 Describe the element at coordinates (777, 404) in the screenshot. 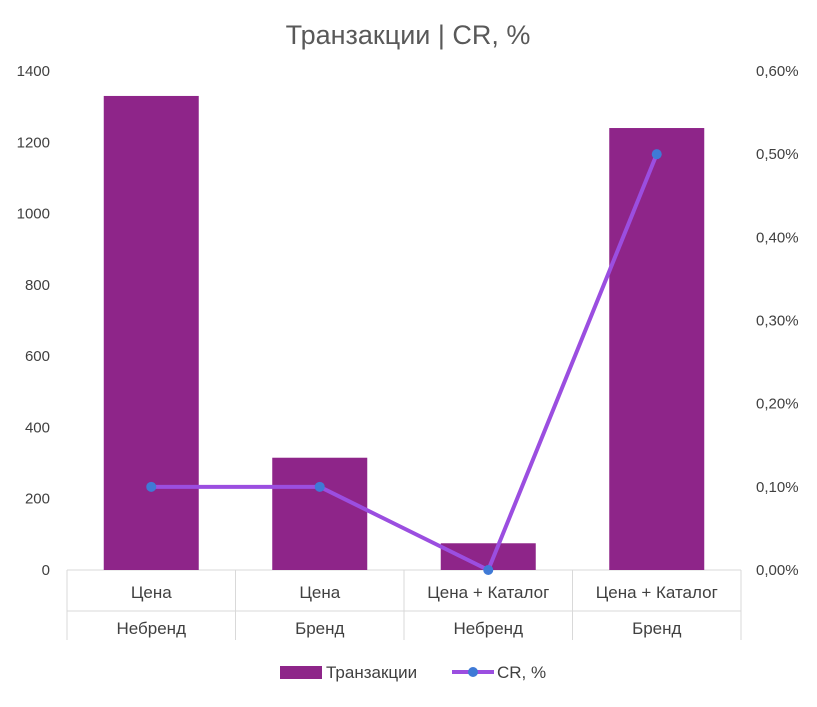

I see `right-tick-label: 0,20%` at that location.